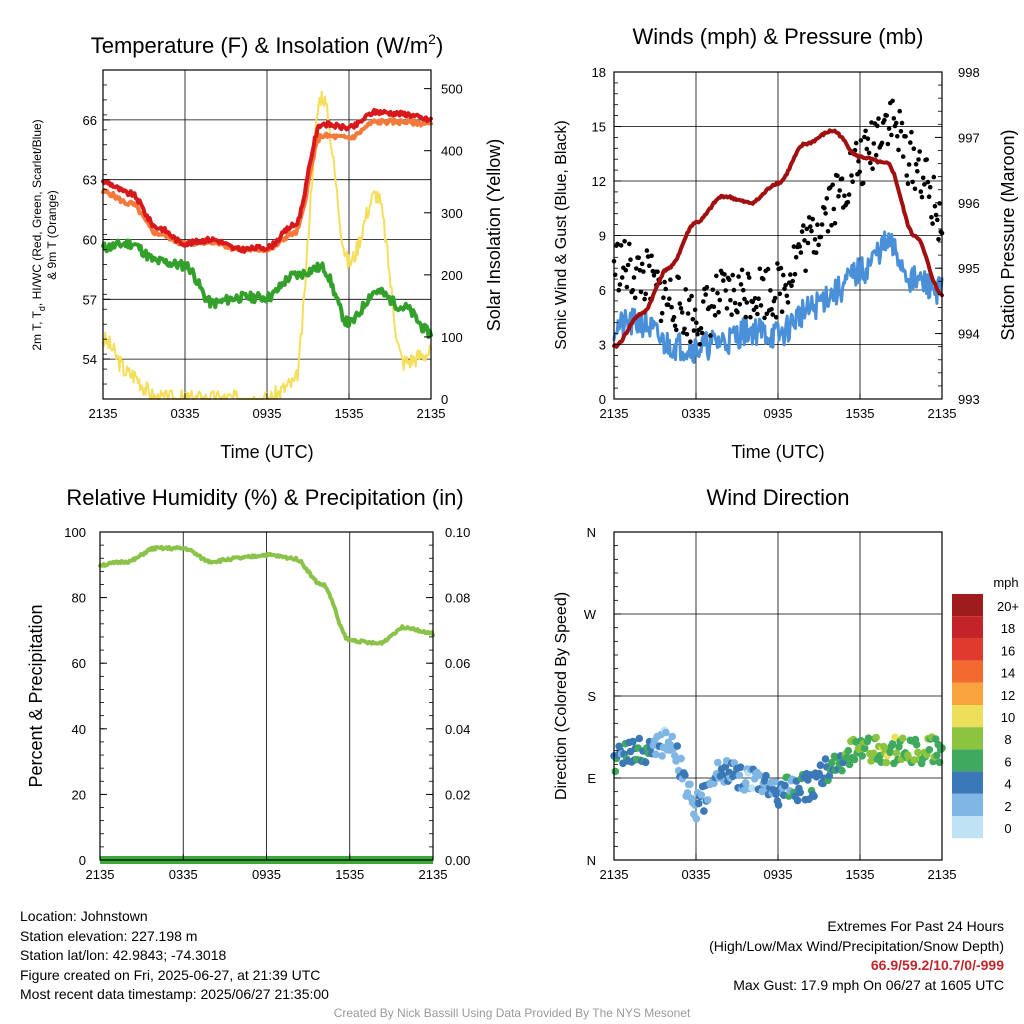  Describe the element at coordinates (696, 874) in the screenshot. I see `x-tick-label: 0335` at that location.